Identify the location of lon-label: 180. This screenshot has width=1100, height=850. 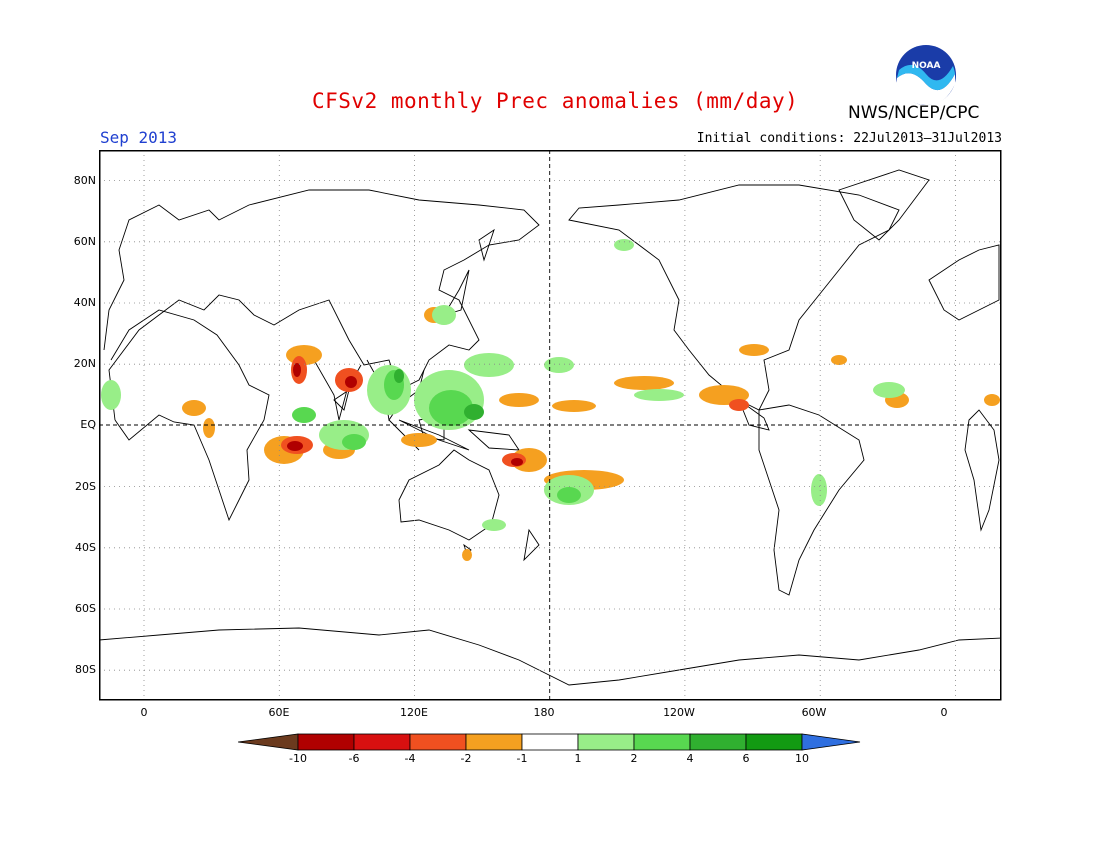
(544, 712).